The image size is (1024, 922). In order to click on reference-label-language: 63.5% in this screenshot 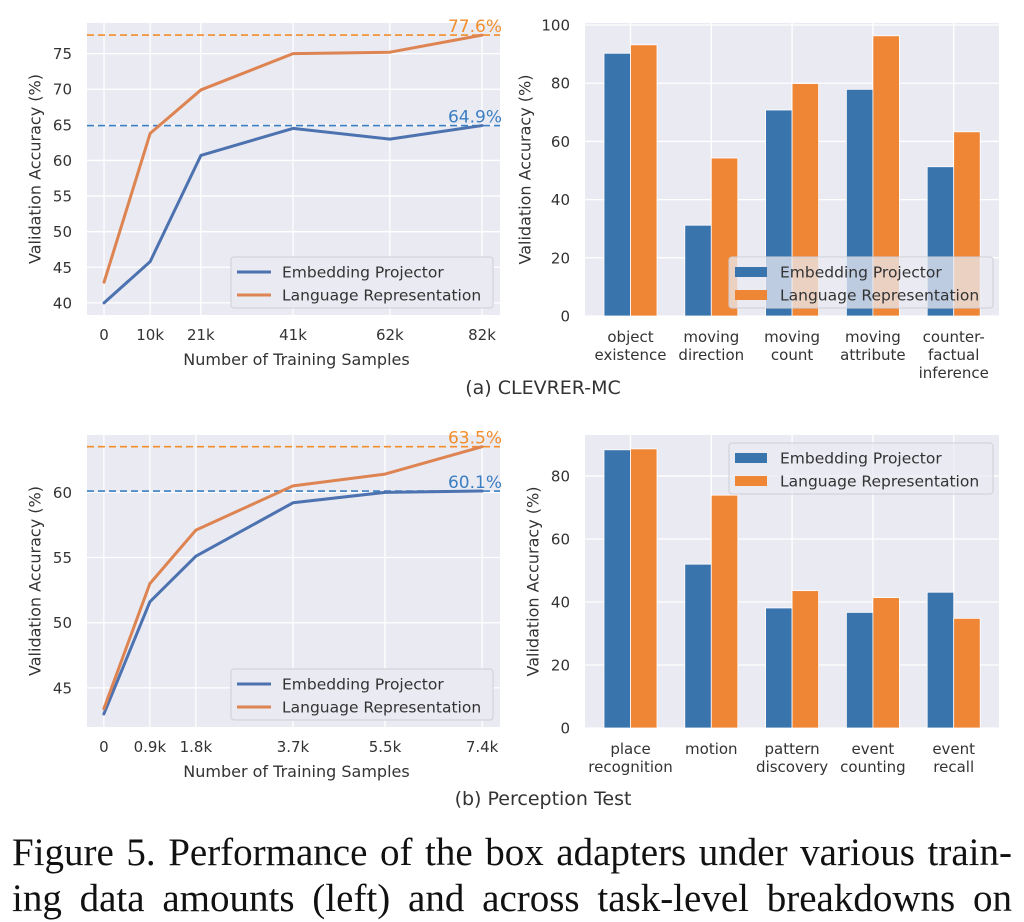, I will do `click(475, 439)`.